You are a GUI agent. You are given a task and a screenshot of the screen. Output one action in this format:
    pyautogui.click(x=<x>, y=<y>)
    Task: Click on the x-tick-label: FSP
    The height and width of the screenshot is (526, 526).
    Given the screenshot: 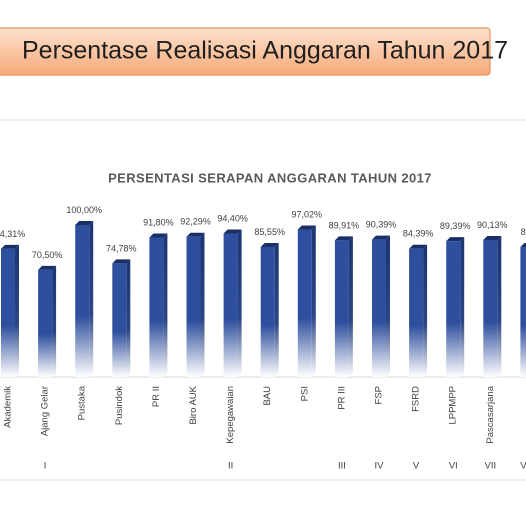 What is the action you would take?
    pyautogui.click(x=379, y=395)
    